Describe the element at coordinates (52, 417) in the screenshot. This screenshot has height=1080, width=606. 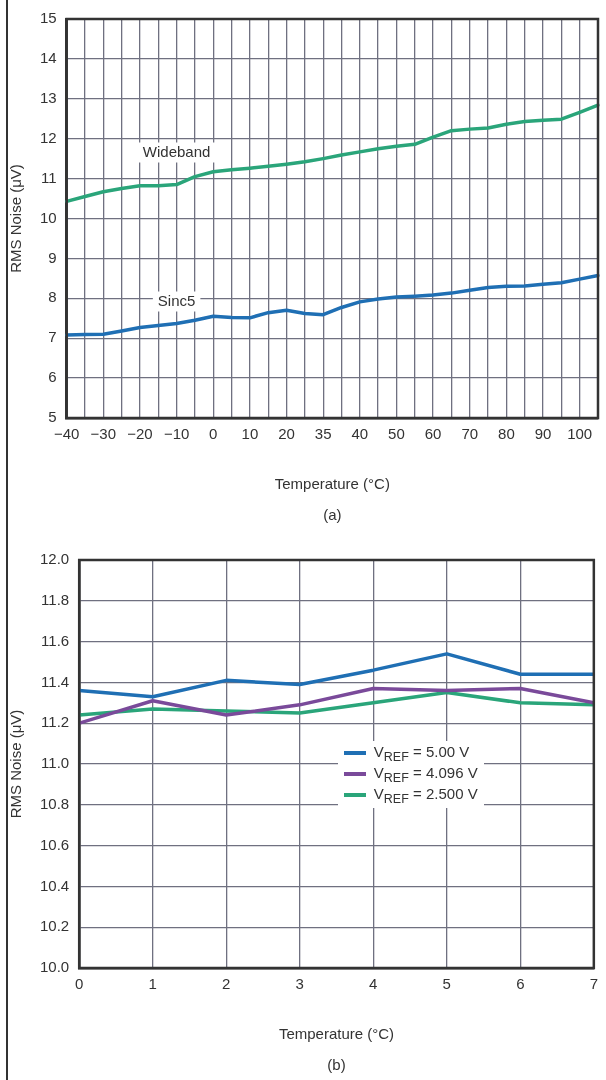
I see `y-tick-label: 5` at that location.